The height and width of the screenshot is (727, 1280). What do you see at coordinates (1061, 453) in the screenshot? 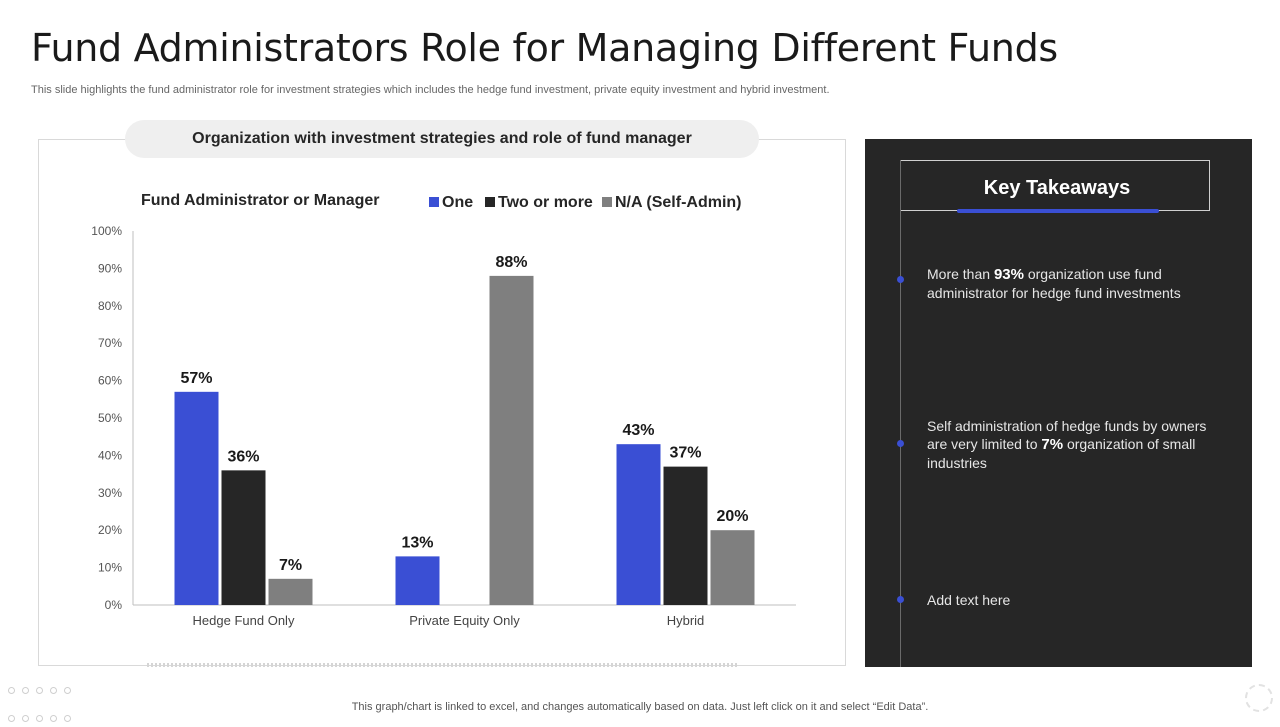
I see `takeaway-text: organization of small industries` at bounding box center [1061, 453].